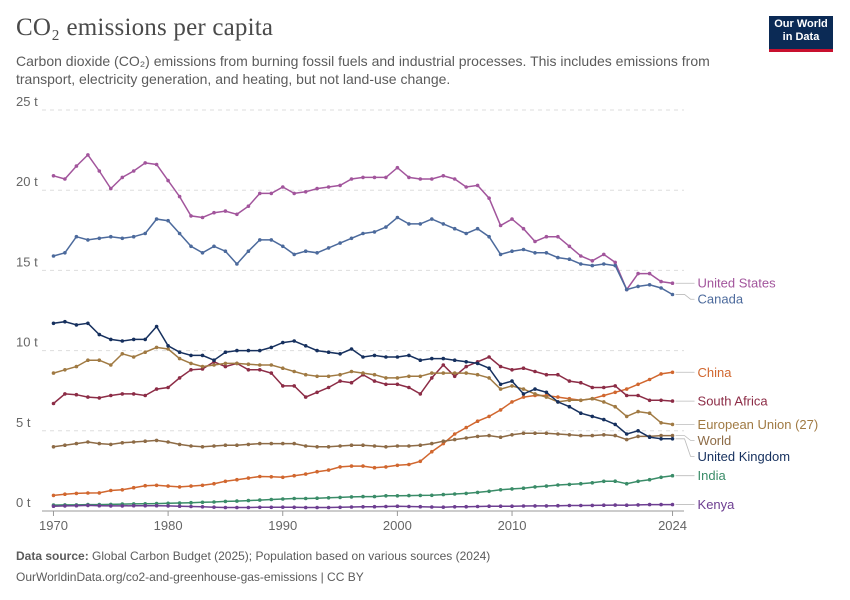 The width and height of the screenshot is (850, 600). I want to click on series-label: United States, so click(737, 283).